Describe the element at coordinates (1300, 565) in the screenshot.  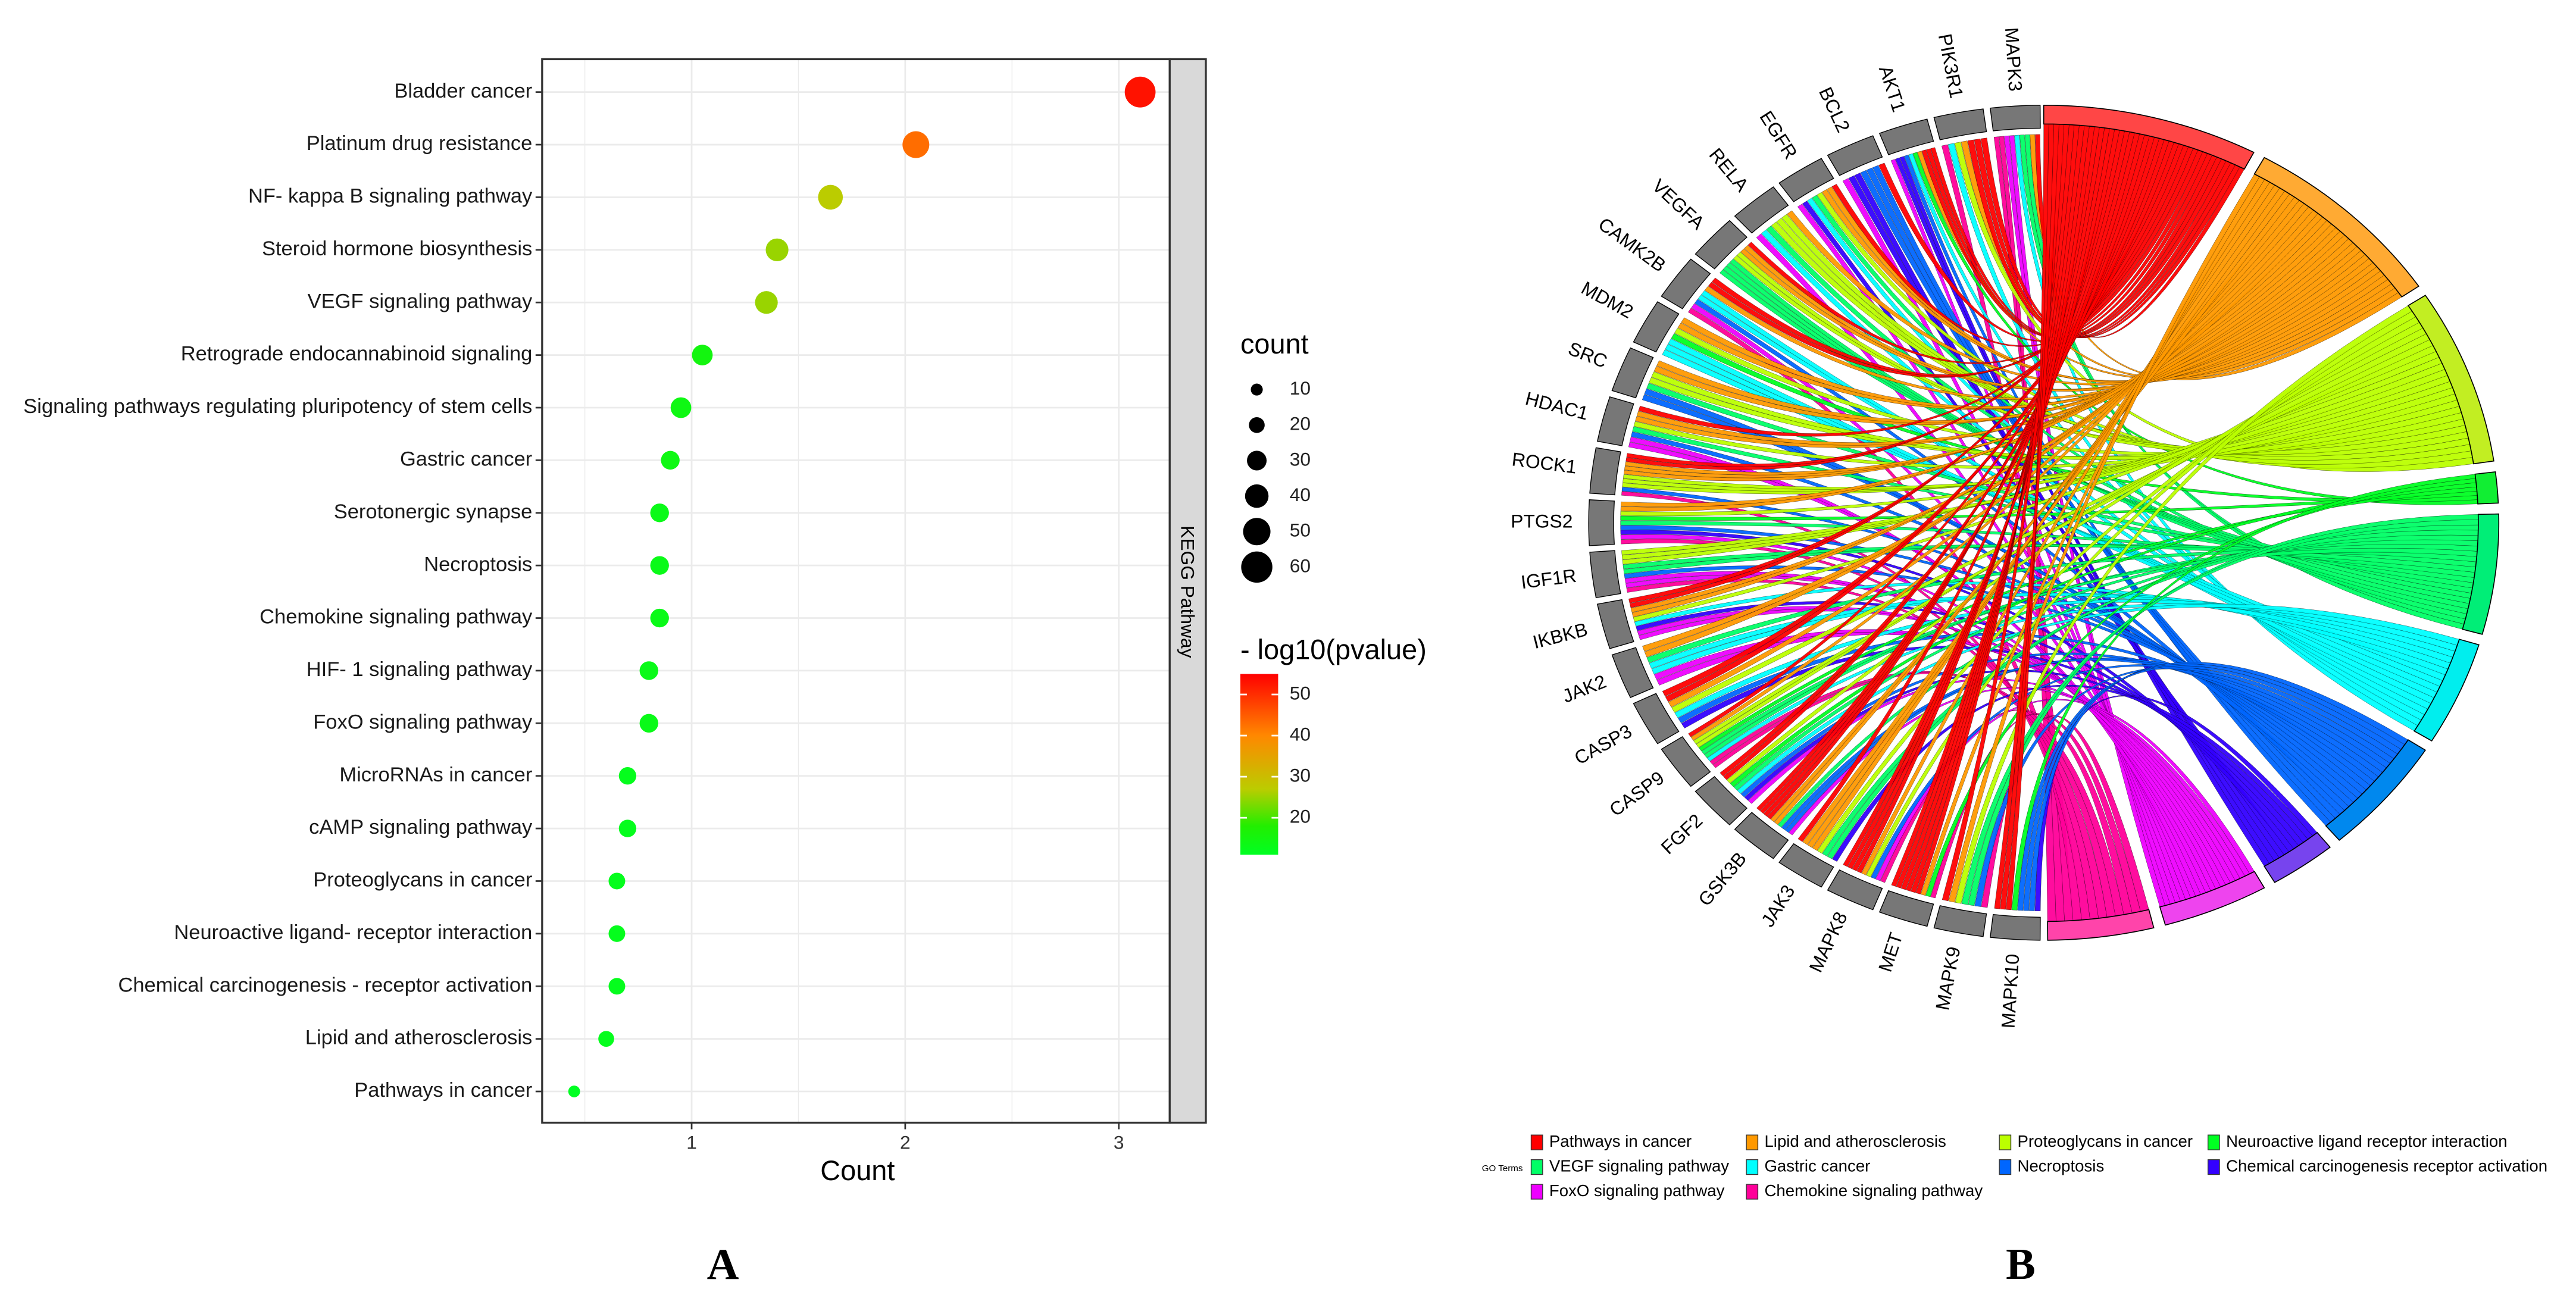
I see `size-legend-label: 60` at that location.